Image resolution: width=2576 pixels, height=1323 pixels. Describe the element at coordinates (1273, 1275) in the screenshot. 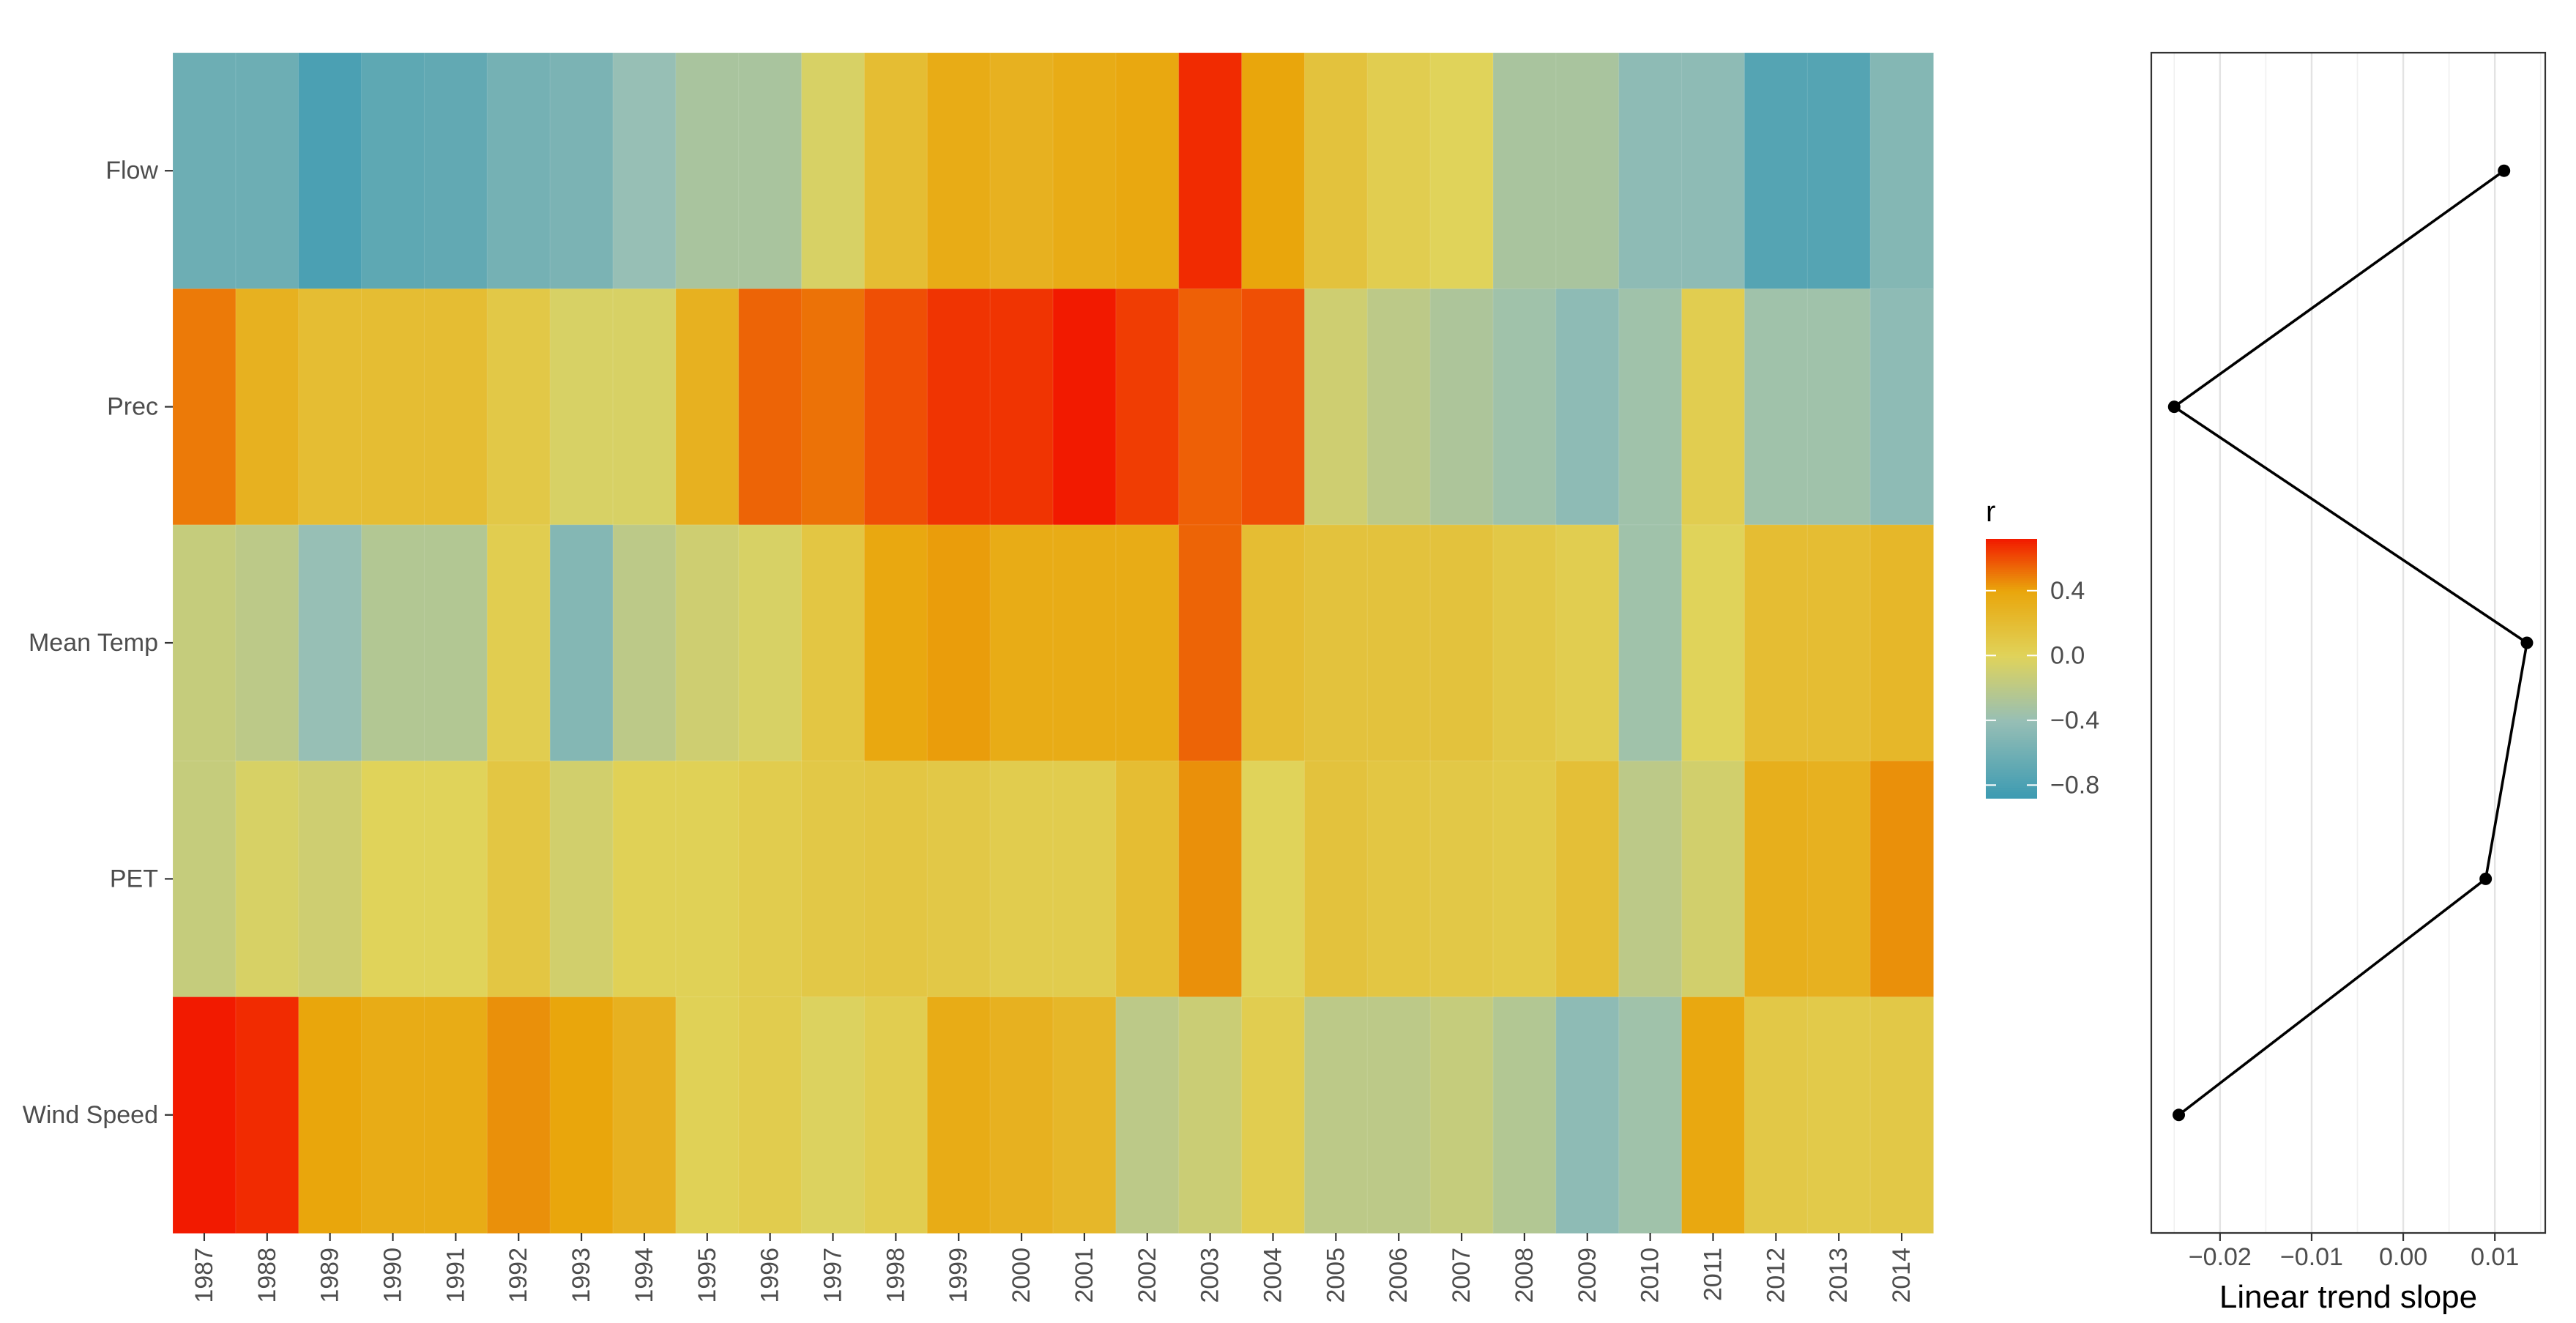

I see `x-tick-label: 2004` at that location.